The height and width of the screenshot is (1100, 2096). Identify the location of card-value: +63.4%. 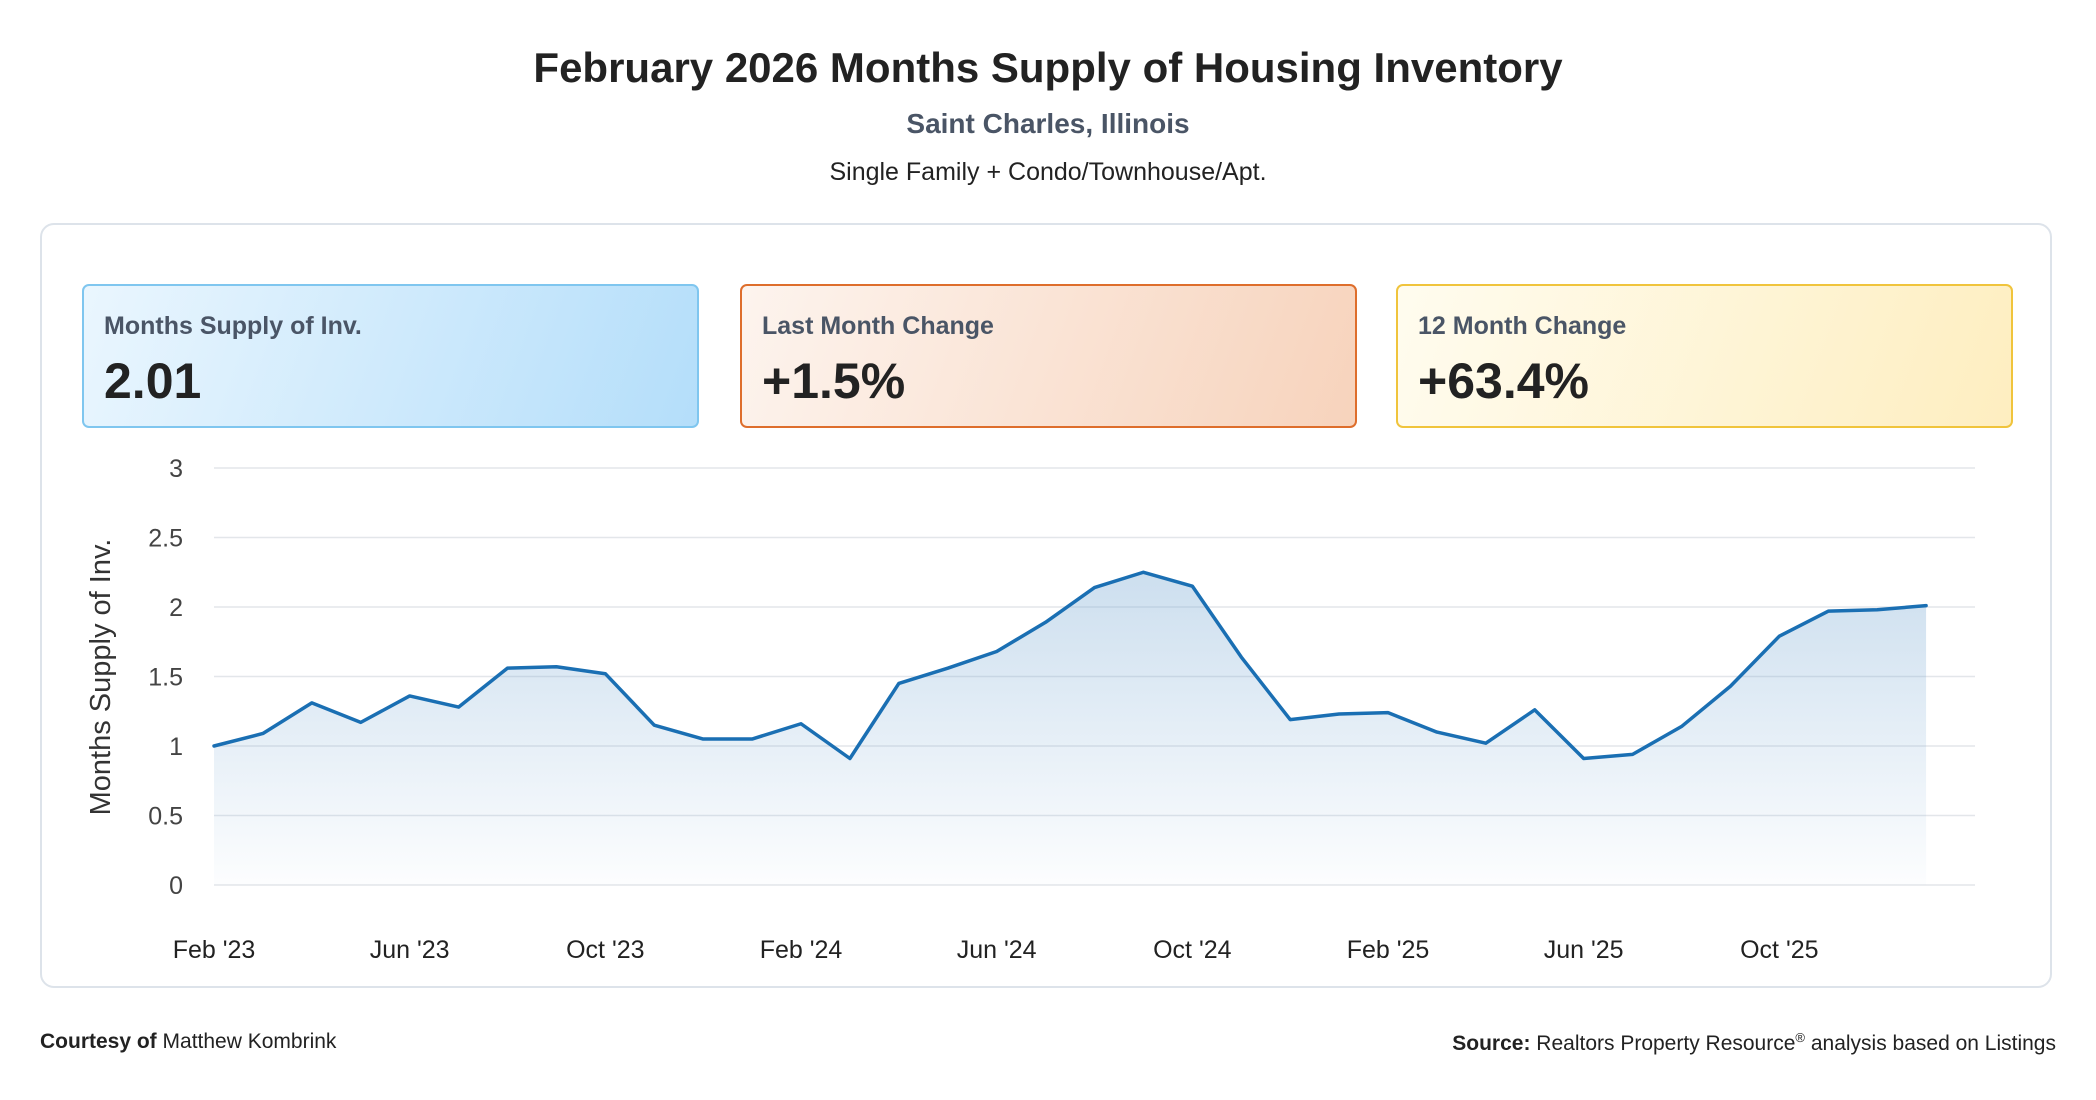
(1503, 381).